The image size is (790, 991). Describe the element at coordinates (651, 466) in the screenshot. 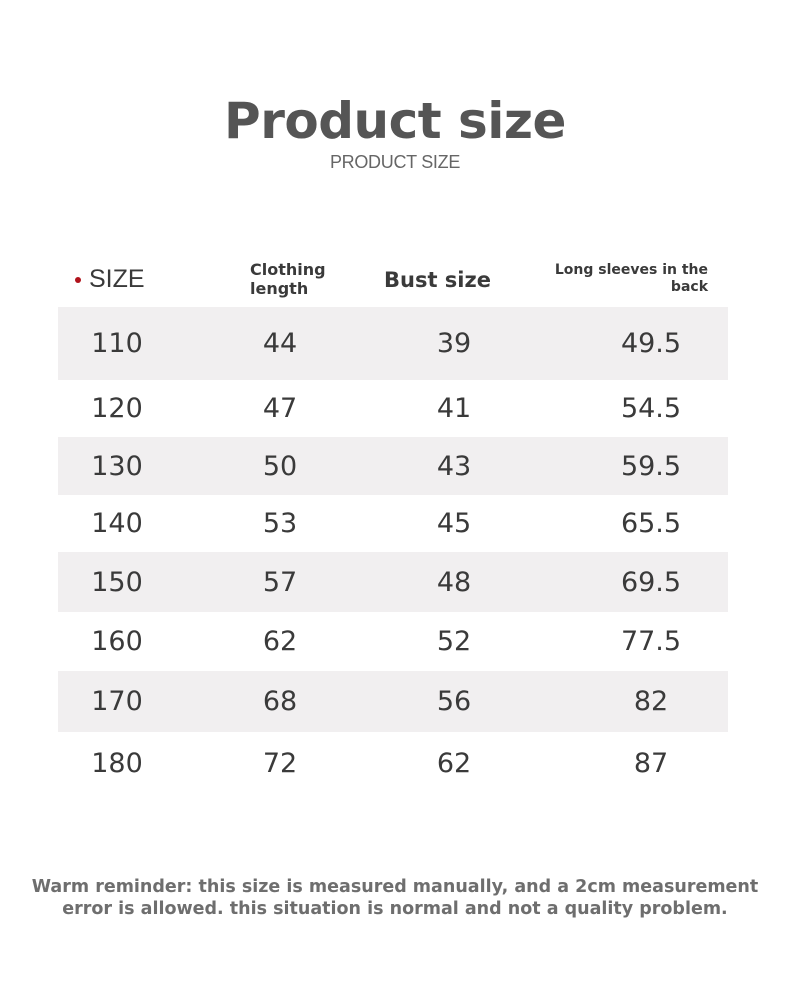

I see `cell-sleeve: 59.5` at that location.